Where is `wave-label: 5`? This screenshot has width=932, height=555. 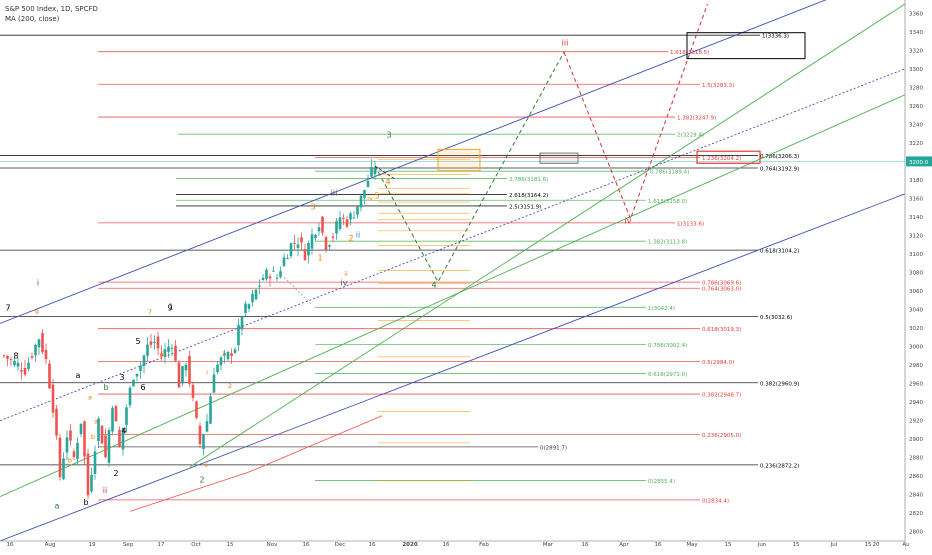
wave-label: 5 is located at coordinates (376, 195).